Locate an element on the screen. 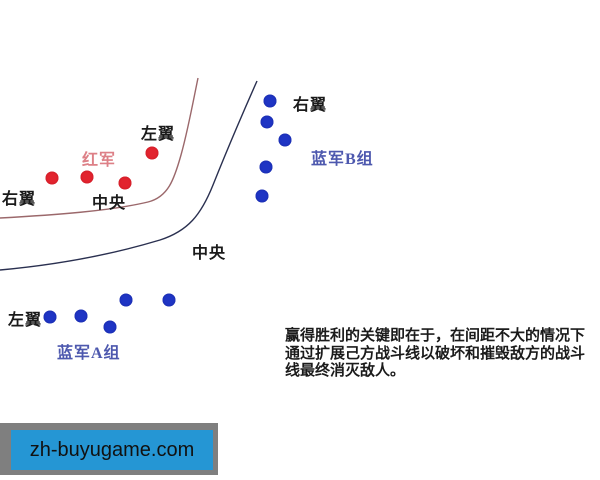 Image resolution: width=600 pixels, height=480 pixels. blue-b-right-wing-label: 右翼 is located at coordinates (310, 105).